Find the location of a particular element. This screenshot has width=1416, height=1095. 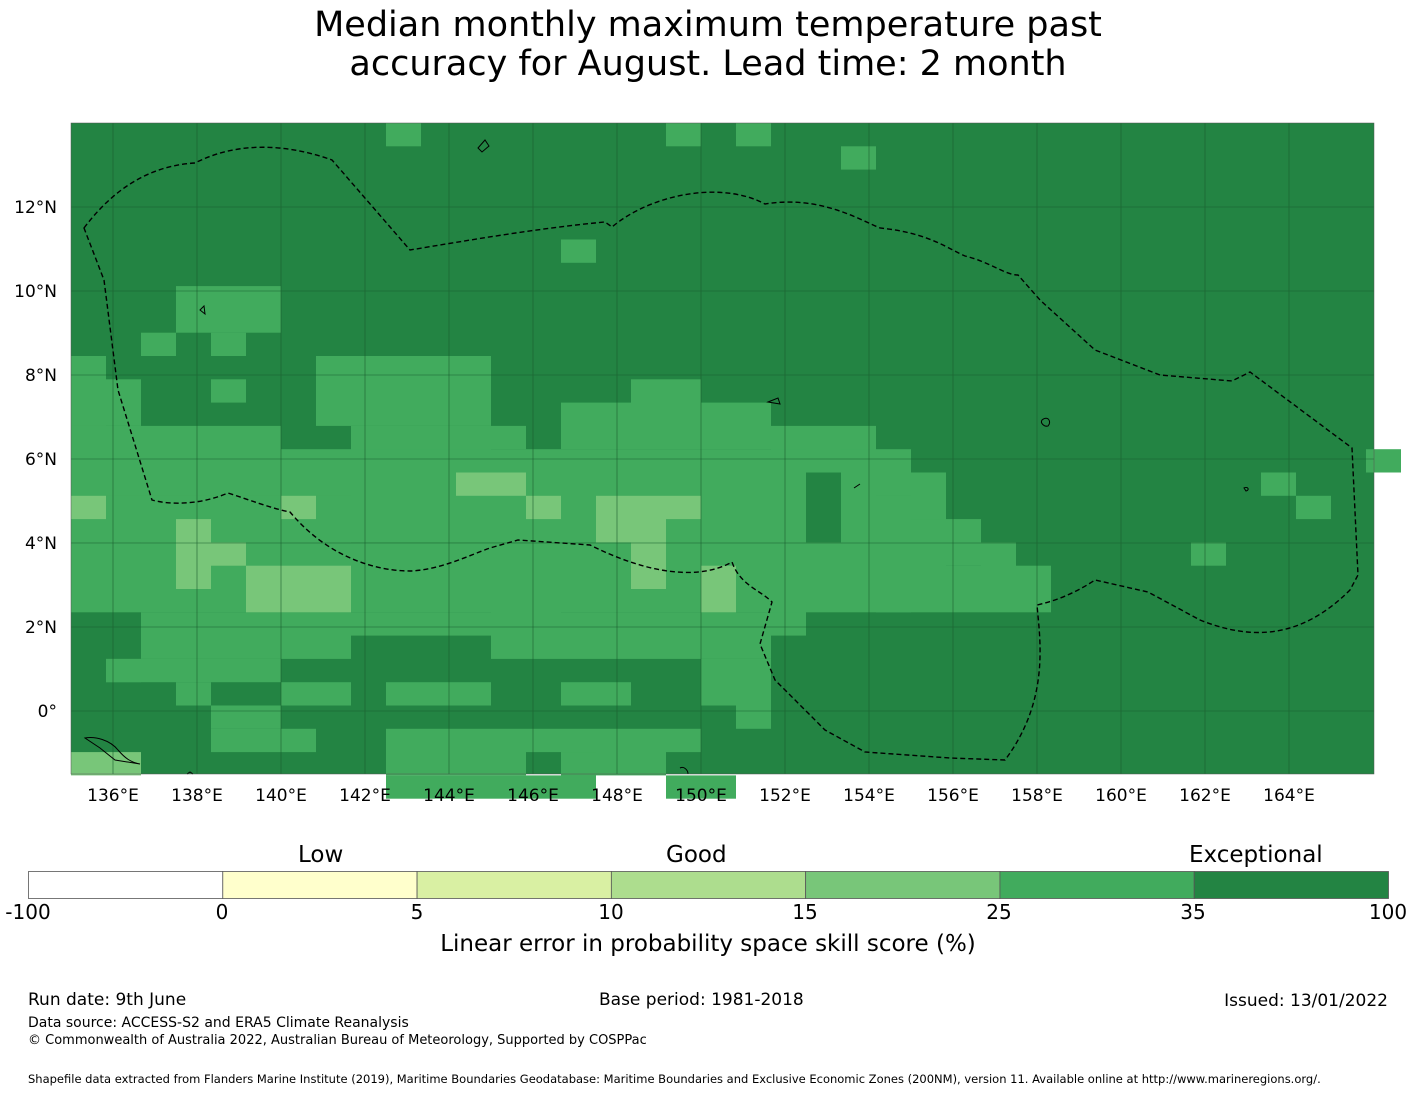

run-date: Run date: 9th June is located at coordinates (107, 1000).